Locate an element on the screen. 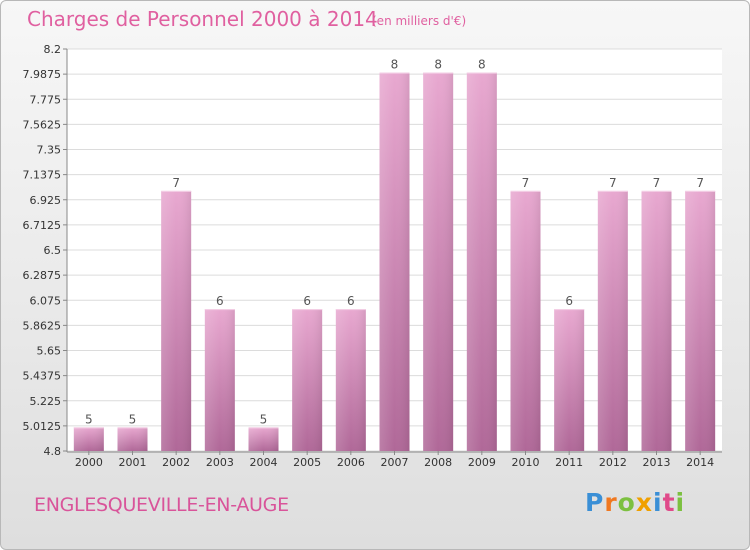 Image resolution: width=750 pixels, height=550 pixels. chart-title: Charges de Personnel 2000 à 2014 is located at coordinates (202, 19).